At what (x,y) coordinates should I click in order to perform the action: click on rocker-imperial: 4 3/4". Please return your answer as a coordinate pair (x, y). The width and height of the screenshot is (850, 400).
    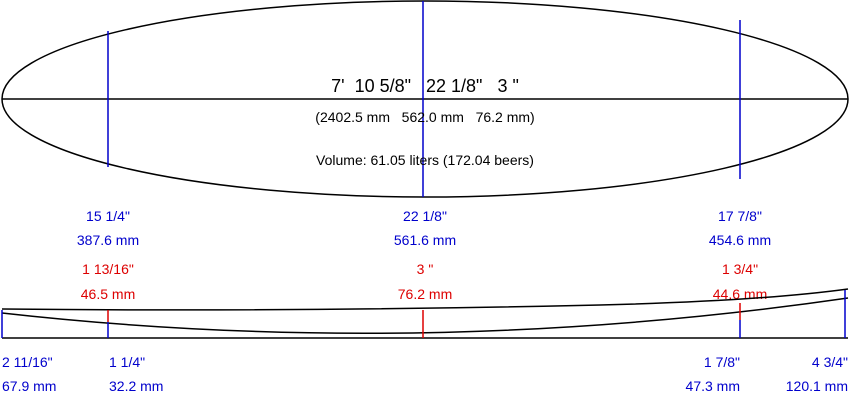
    Looking at the image, I should click on (830, 362).